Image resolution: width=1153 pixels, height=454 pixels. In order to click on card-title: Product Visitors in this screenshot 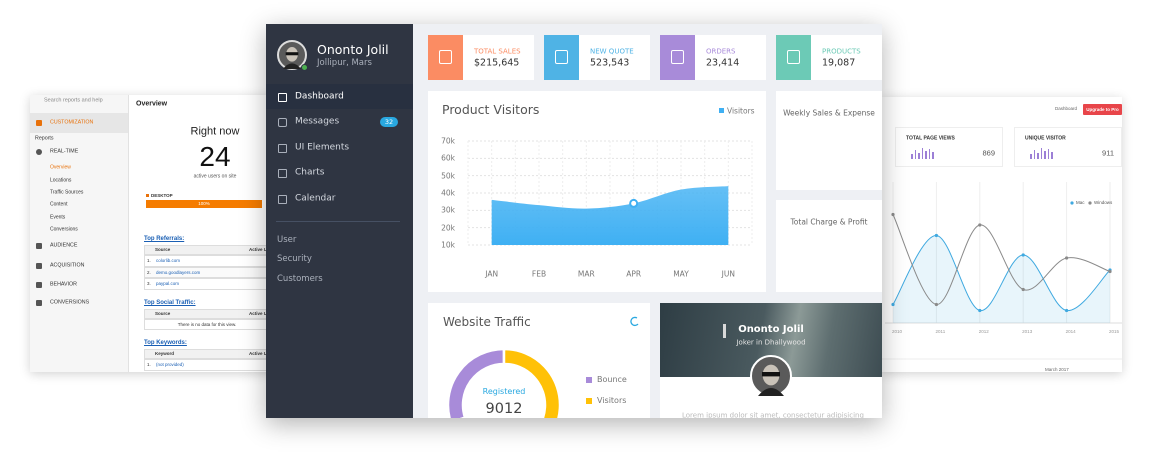, I will do `click(491, 109)`.